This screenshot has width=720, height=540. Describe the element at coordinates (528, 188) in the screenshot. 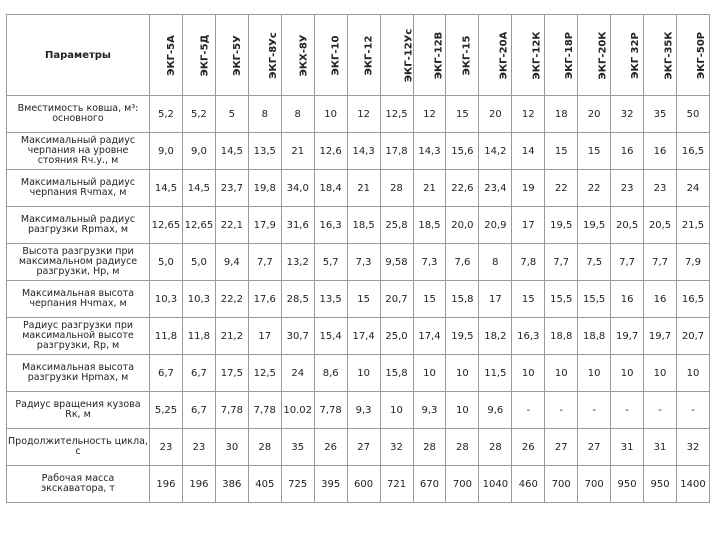

I see `cell: 19` at that location.